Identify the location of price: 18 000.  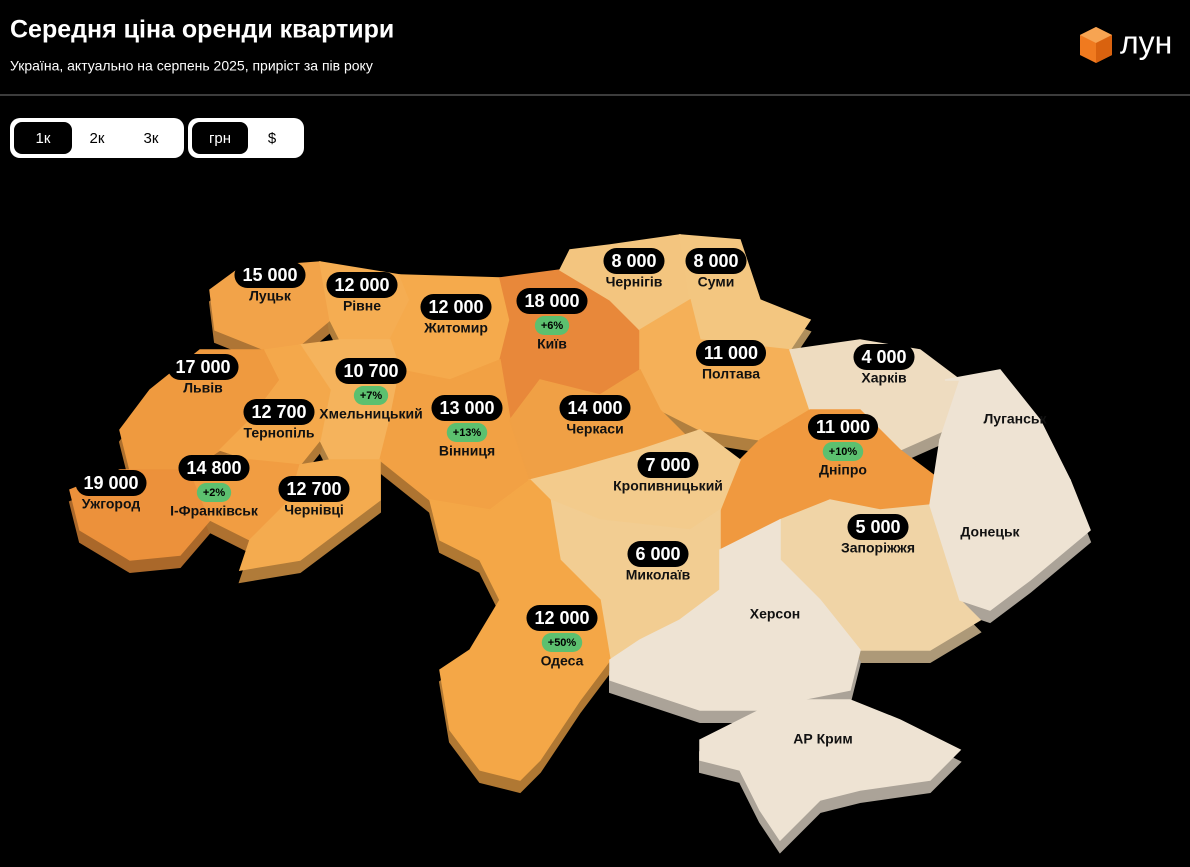
(551, 301).